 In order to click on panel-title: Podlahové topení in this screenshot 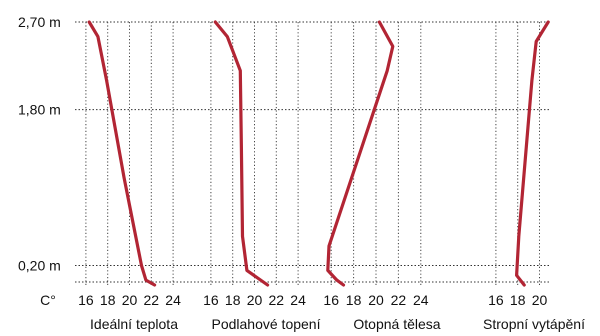, I will do `click(266, 324)`.